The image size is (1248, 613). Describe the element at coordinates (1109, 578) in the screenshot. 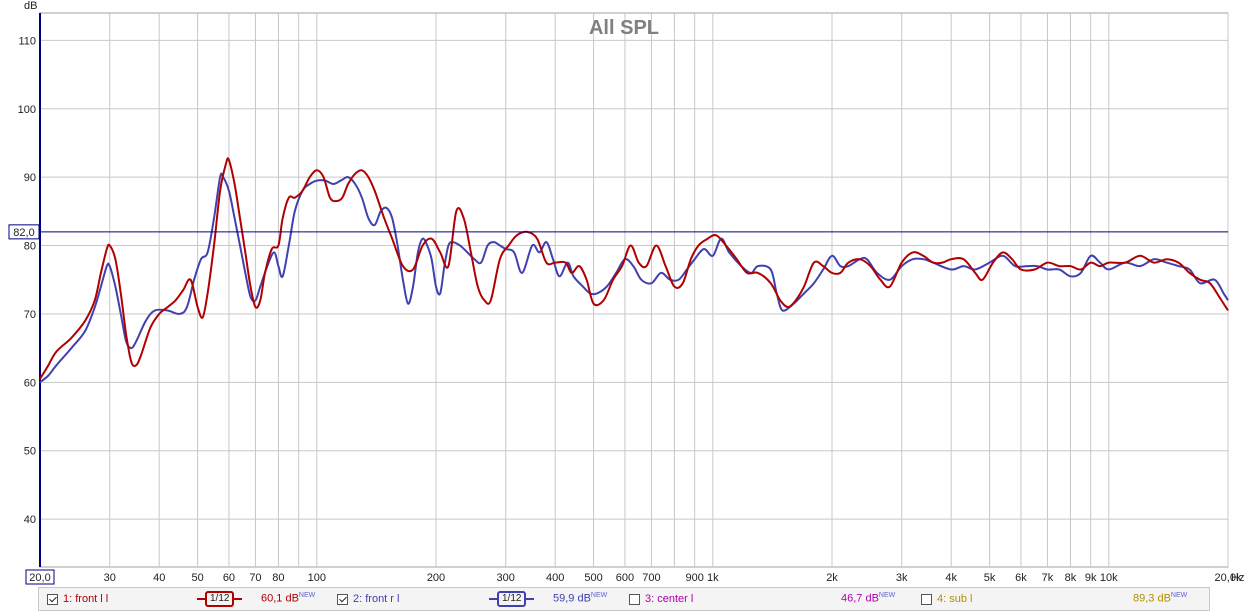

I see `x-tick-label: 10k` at that location.